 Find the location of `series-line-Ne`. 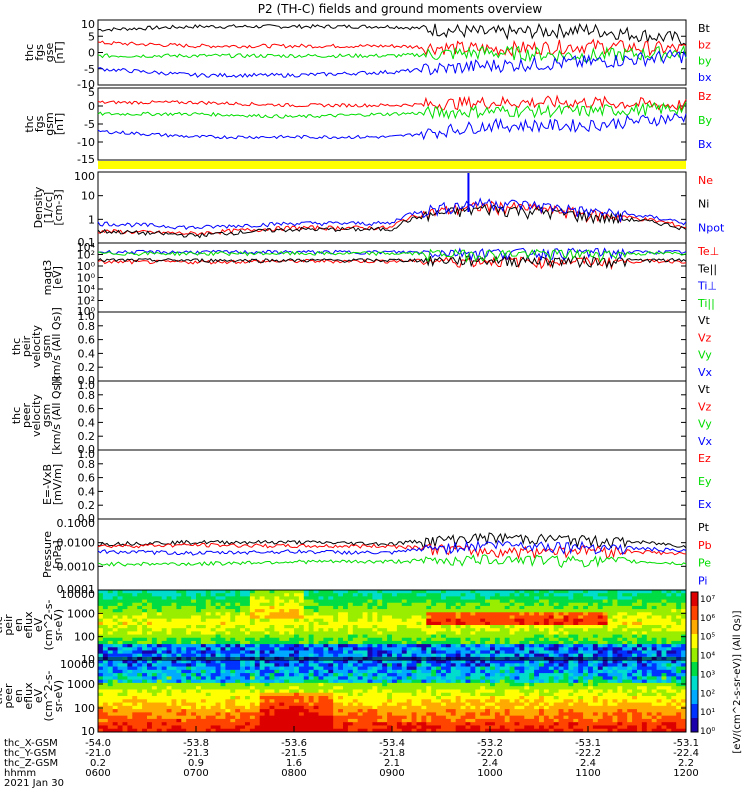

series-line-Ne is located at coordinates (392, 218).